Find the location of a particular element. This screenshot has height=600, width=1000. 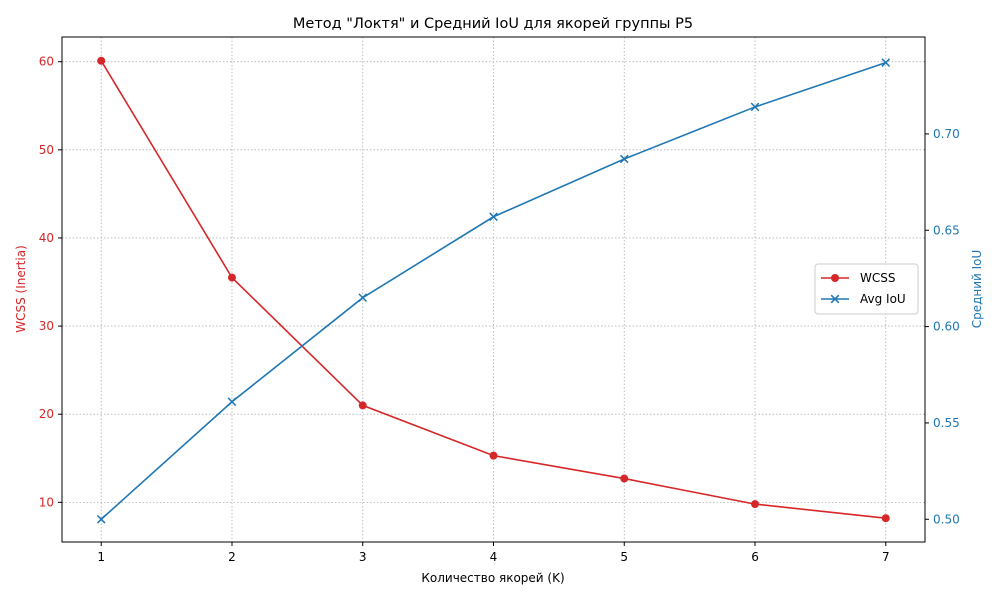

x-axis-title: Количество якорей (K) is located at coordinates (492, 578).